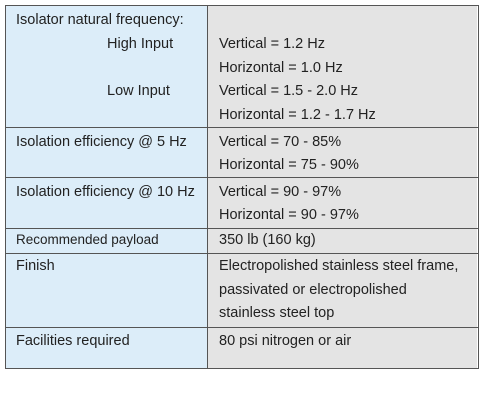  Describe the element at coordinates (289, 215) in the screenshot. I see `value-line: Horizontal = 90 - 97%` at that location.